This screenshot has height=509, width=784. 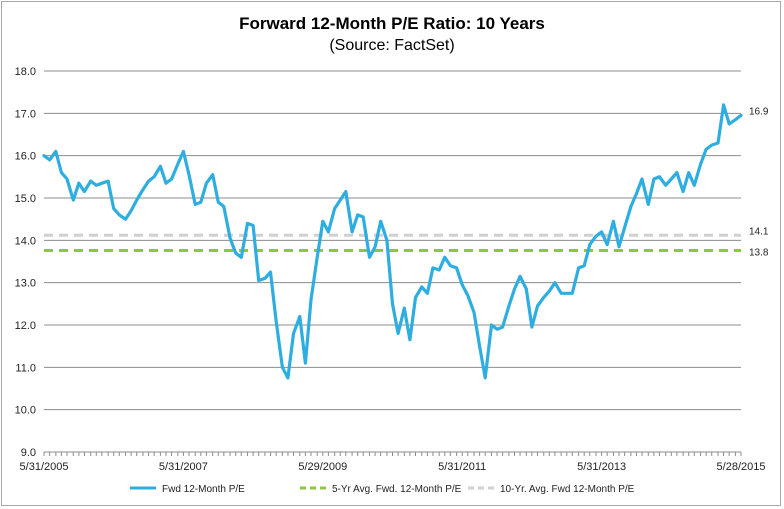 I want to click on chart-subtitle: (Source: FactSet), so click(x=392, y=45).